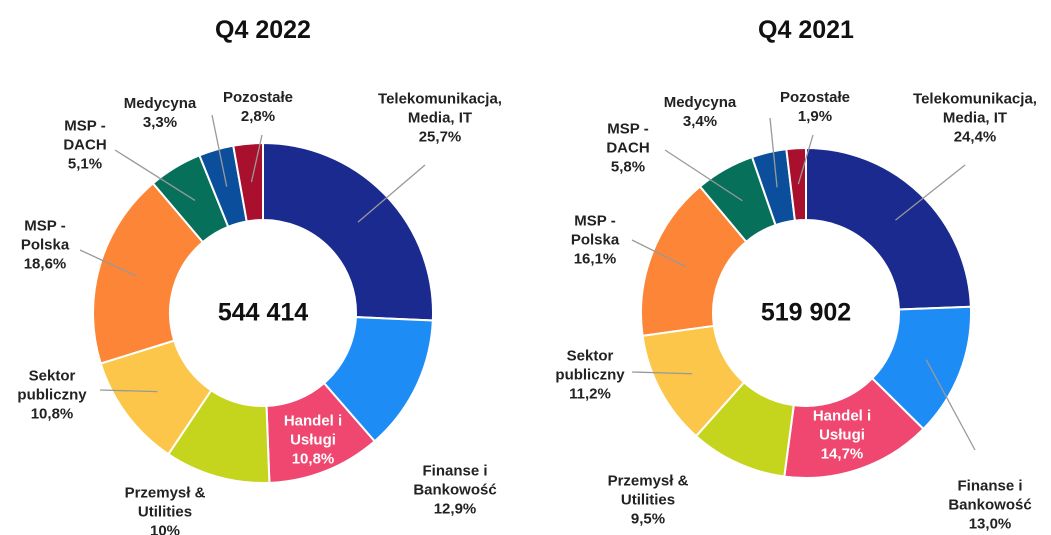 This screenshot has width=1051, height=535. I want to click on segment-label: MSP - Polska 18,6%, so click(45, 245).